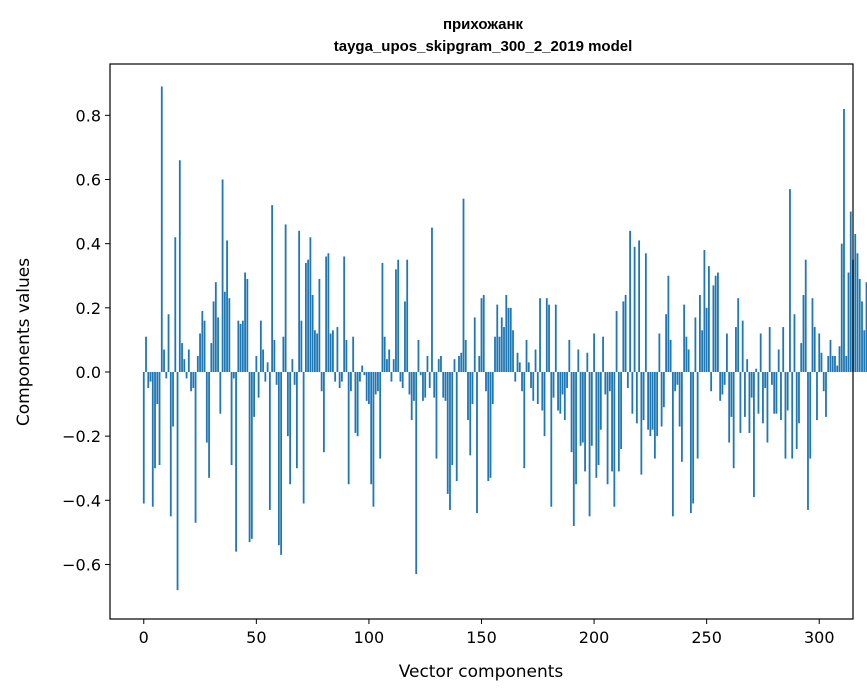 This screenshot has height=696, width=867. Describe the element at coordinates (81, 564) in the screenshot. I see `y-tick-label: −0.6` at that location.